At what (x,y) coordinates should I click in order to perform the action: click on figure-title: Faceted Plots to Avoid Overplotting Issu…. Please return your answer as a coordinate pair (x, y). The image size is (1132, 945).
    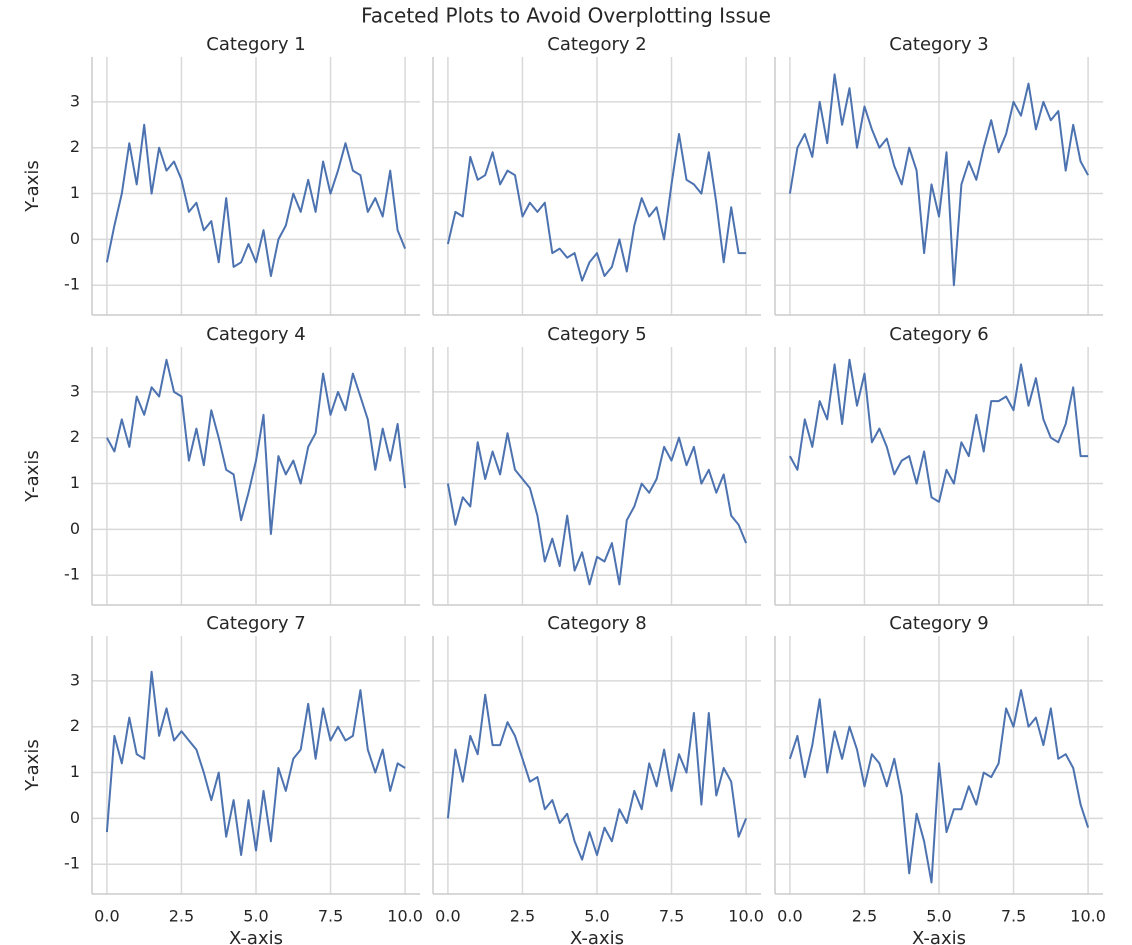
    Looking at the image, I should click on (566, 16).